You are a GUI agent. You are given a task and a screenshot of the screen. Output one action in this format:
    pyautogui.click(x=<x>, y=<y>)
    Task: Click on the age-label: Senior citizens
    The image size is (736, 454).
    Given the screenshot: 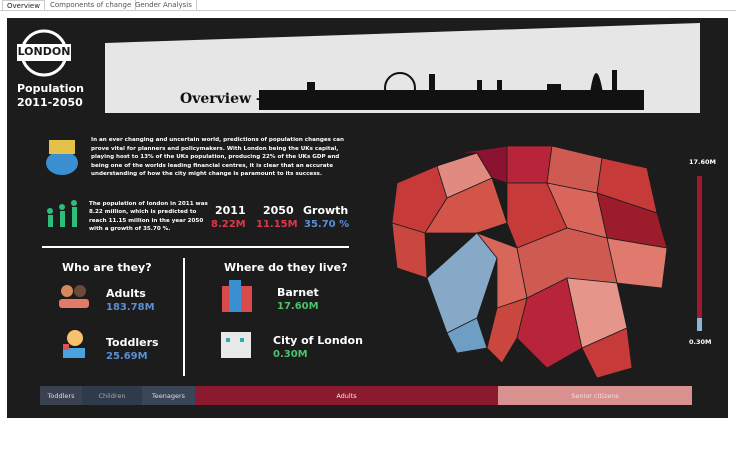 What is the action you would take?
    pyautogui.click(x=595, y=396)
    